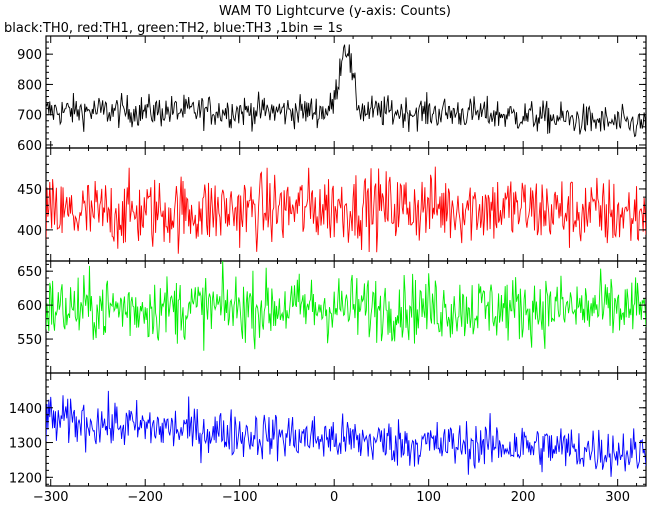  I want to click on x-tick-label: −200, so click(145, 497).